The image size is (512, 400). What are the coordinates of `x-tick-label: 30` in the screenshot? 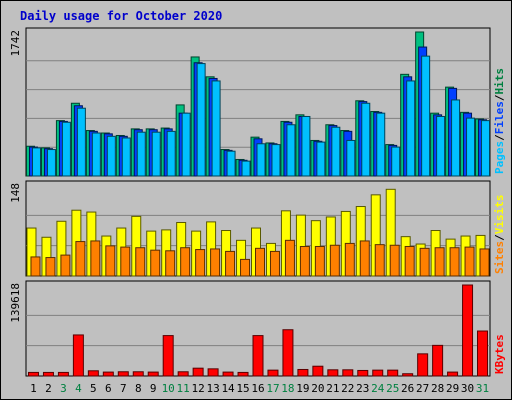 It's located at (467, 388).